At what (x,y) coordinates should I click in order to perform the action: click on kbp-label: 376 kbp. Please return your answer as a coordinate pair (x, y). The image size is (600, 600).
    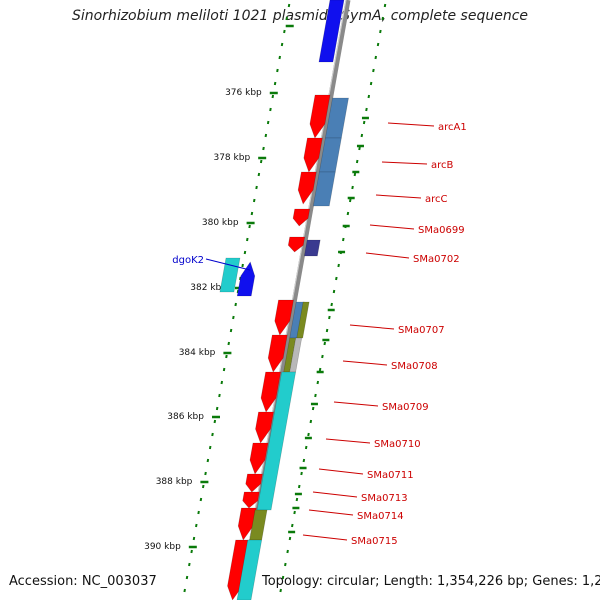
    Looking at the image, I should click on (243, 93).